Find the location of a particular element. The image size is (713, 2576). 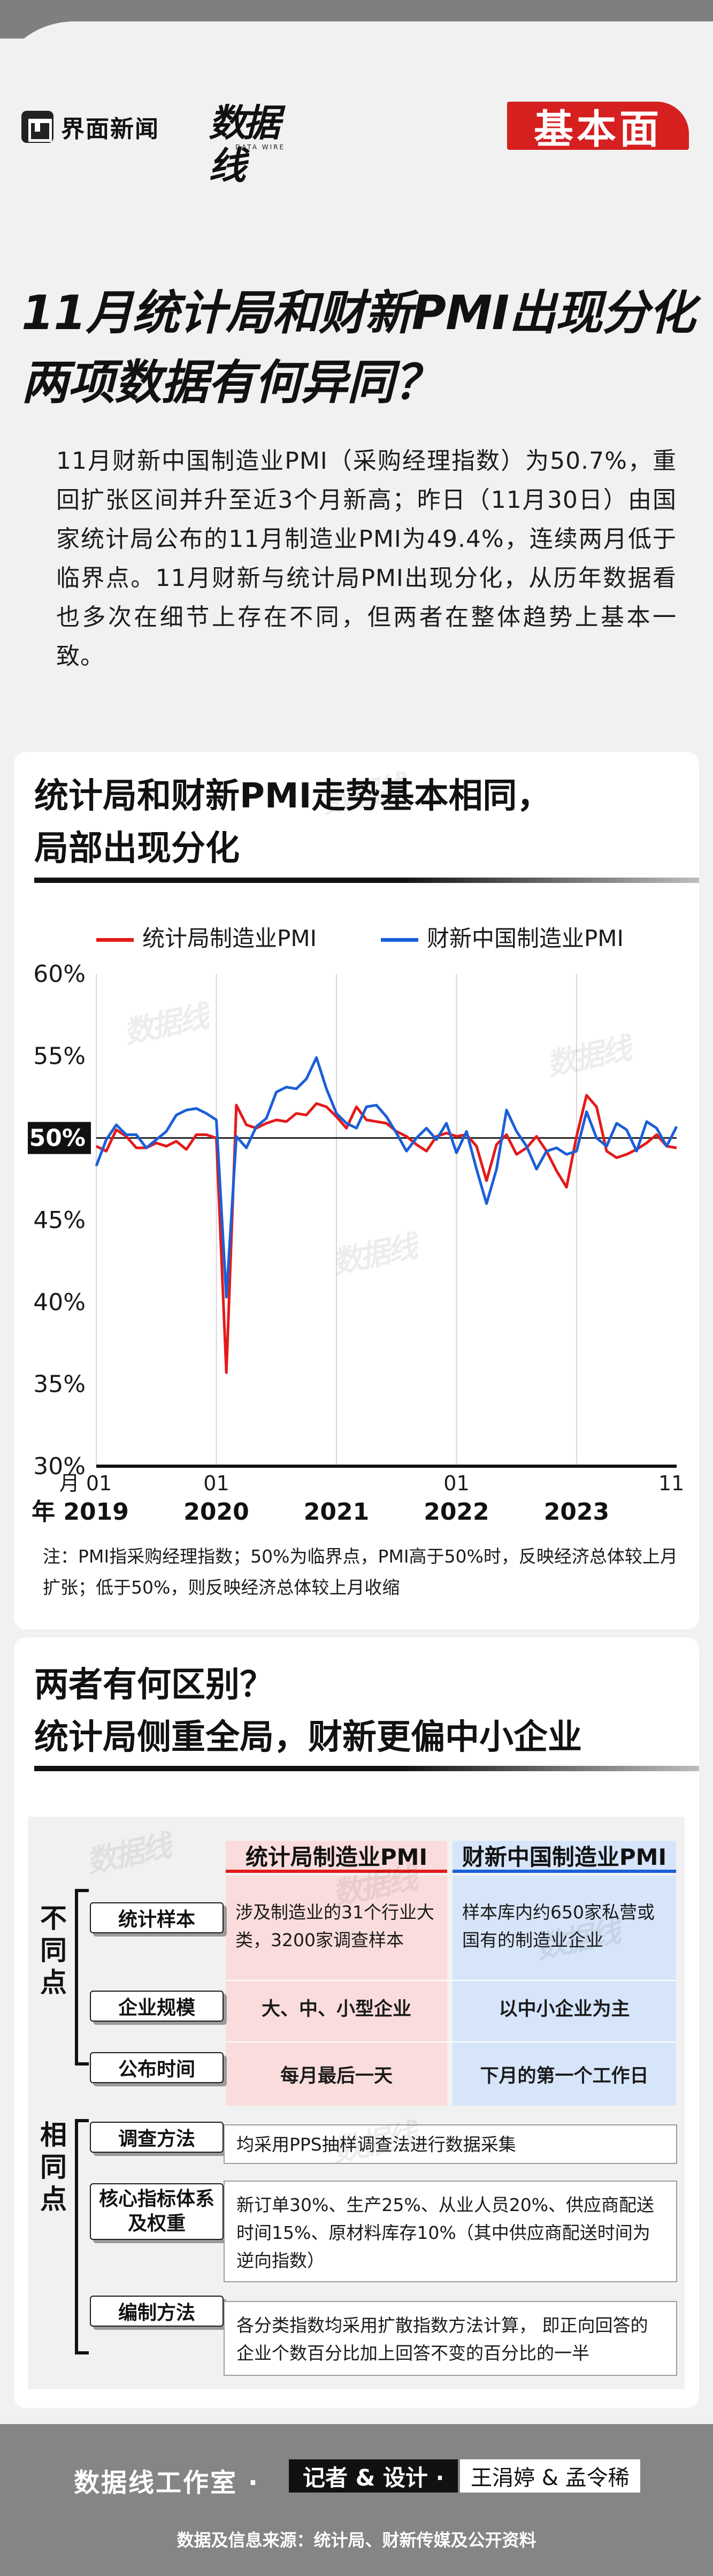

row-label-weights: 核心指标体系及权重 is located at coordinates (157, 2211).